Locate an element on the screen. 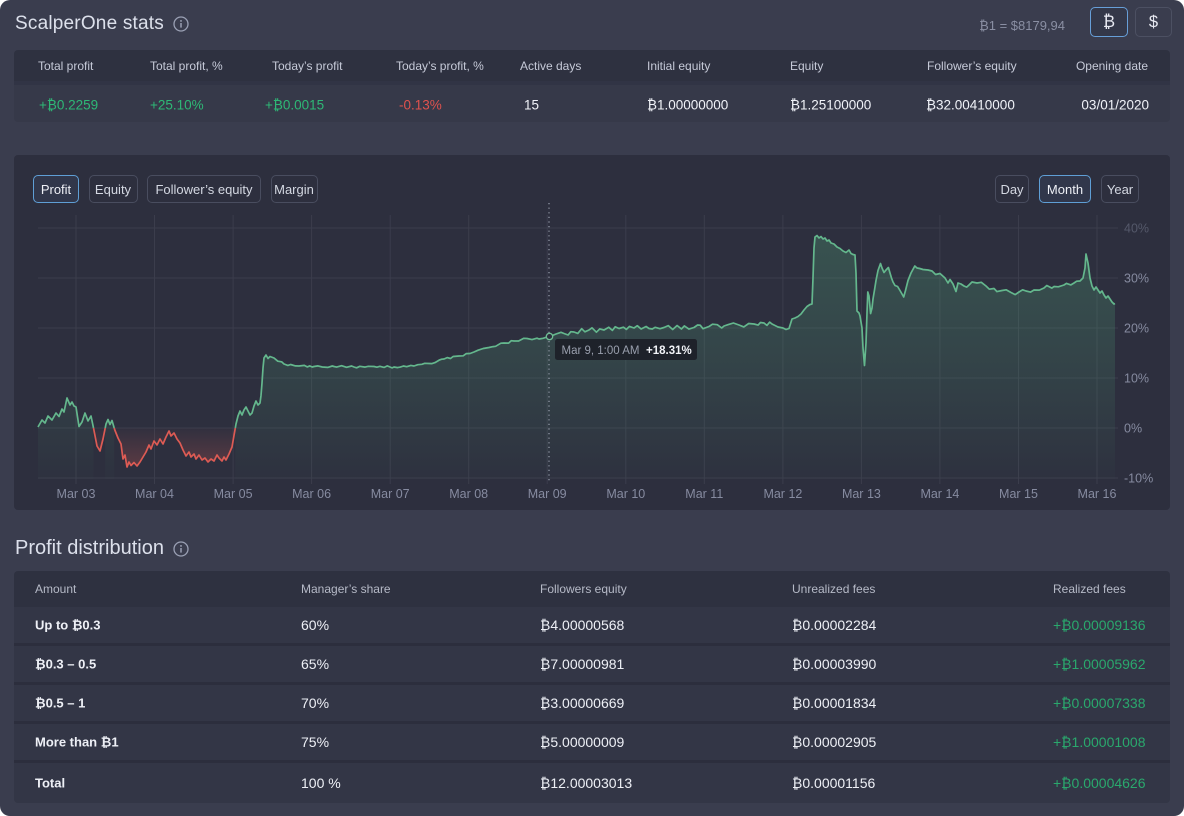  svg-text: Mar 12 is located at coordinates (782, 494).